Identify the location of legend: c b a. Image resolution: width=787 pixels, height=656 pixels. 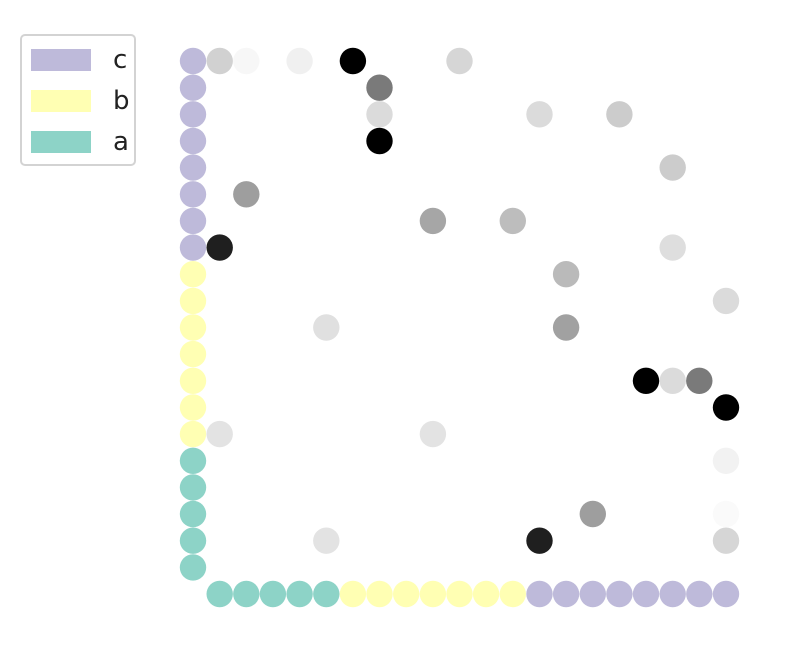
(78, 100).